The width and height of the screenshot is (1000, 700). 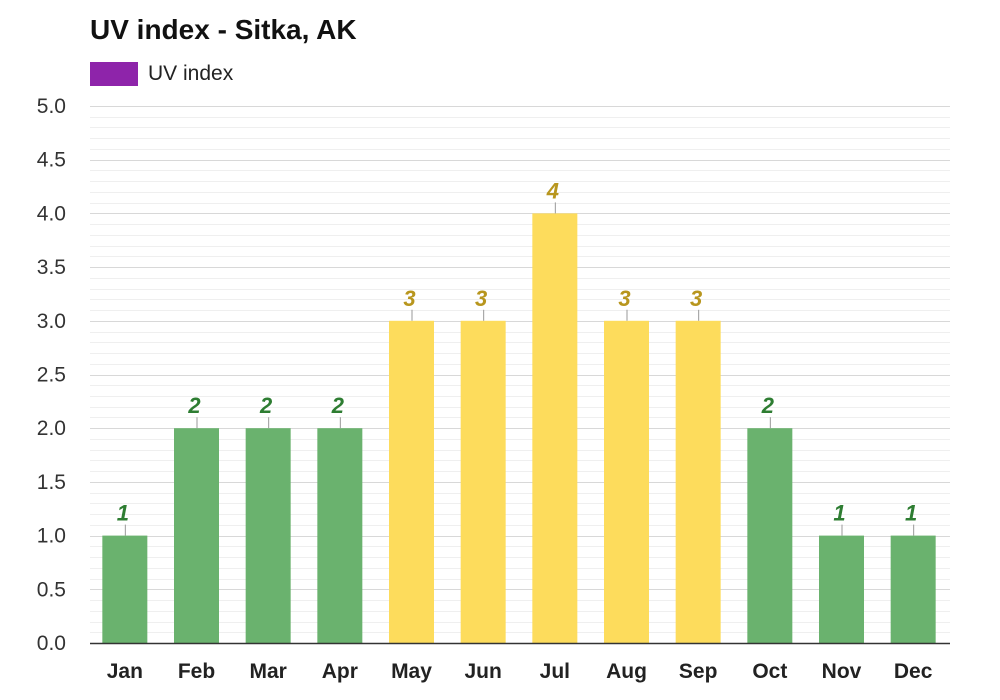 What do you see at coordinates (698, 671) in the screenshot?
I see `x-tick-sep: Sep` at bounding box center [698, 671].